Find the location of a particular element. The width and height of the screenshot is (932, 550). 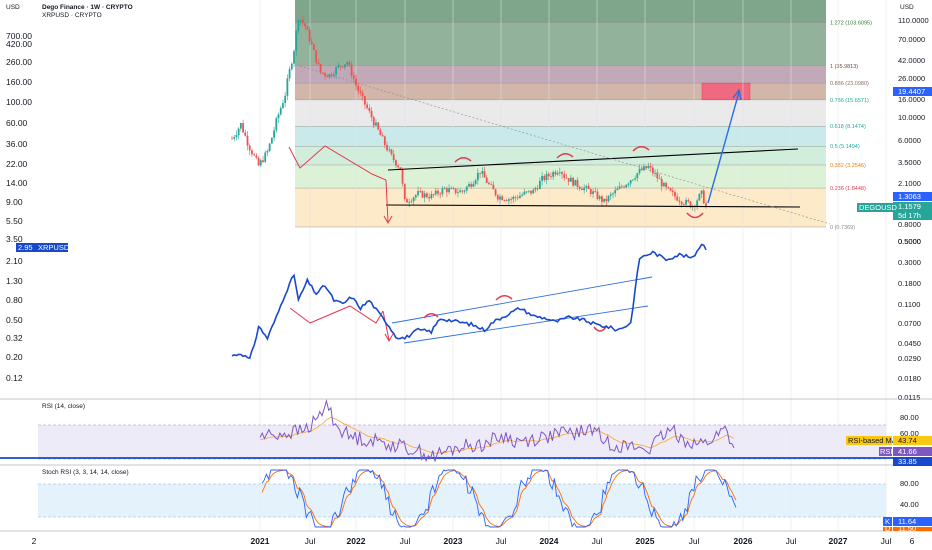

stoch-k-value-bg is located at coordinates (912, 521).